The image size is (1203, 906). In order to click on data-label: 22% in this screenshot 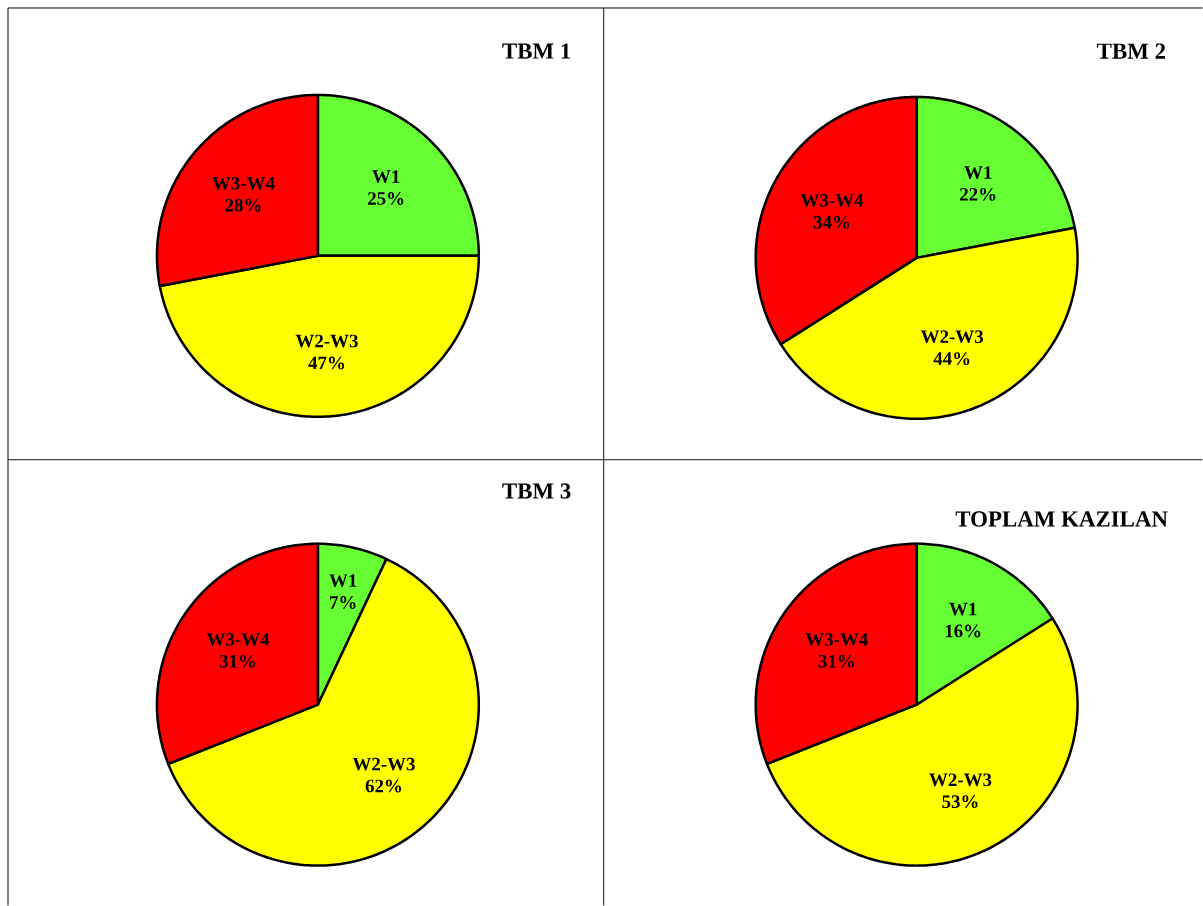, I will do `click(978, 194)`.